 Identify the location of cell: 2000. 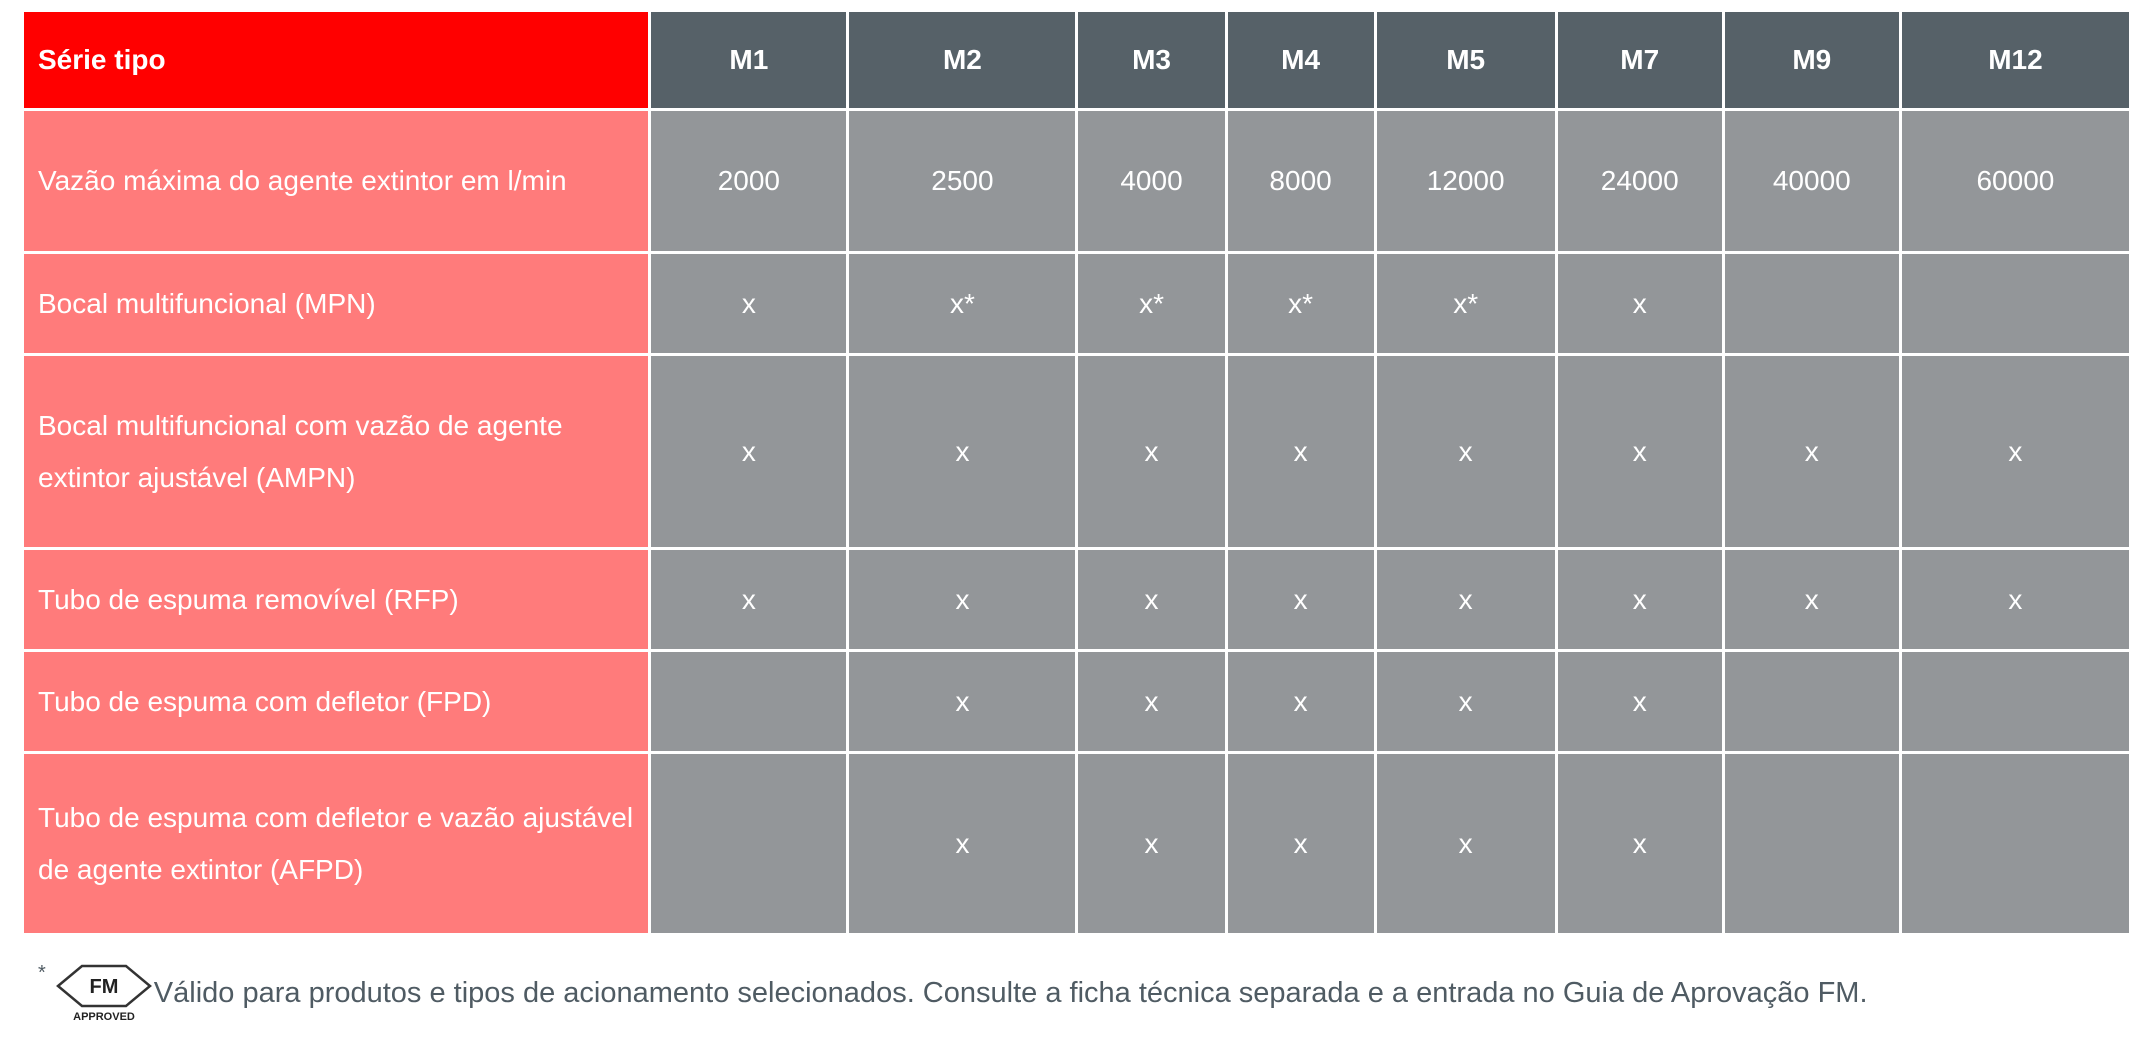
(749, 181).